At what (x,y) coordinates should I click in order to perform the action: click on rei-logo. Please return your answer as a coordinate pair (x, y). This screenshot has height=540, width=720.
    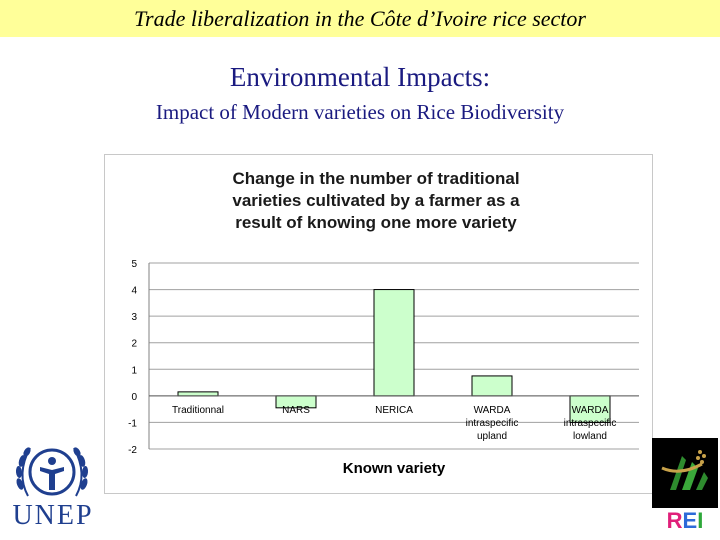
    Looking at the image, I should click on (685, 473).